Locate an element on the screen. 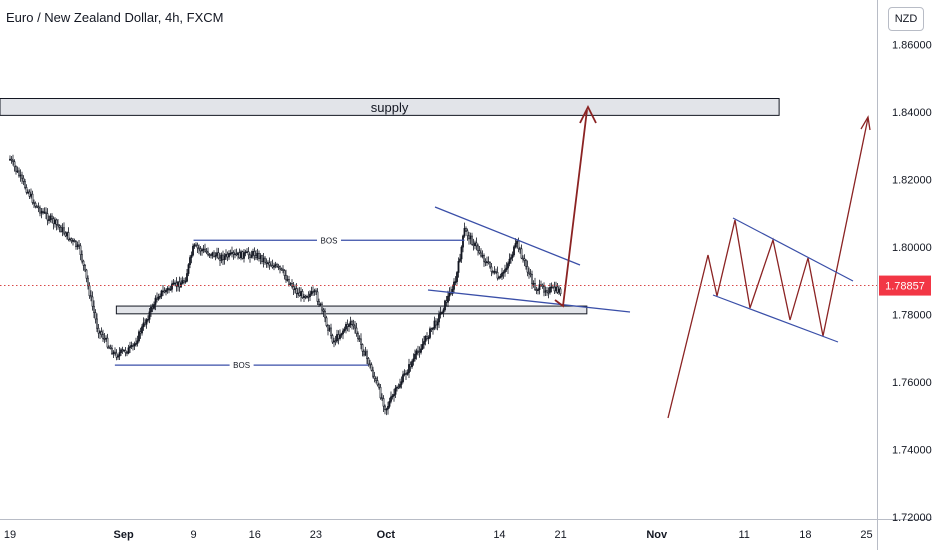 The width and height of the screenshot is (932, 555). wedge-lower-trendline is located at coordinates (529, 301).